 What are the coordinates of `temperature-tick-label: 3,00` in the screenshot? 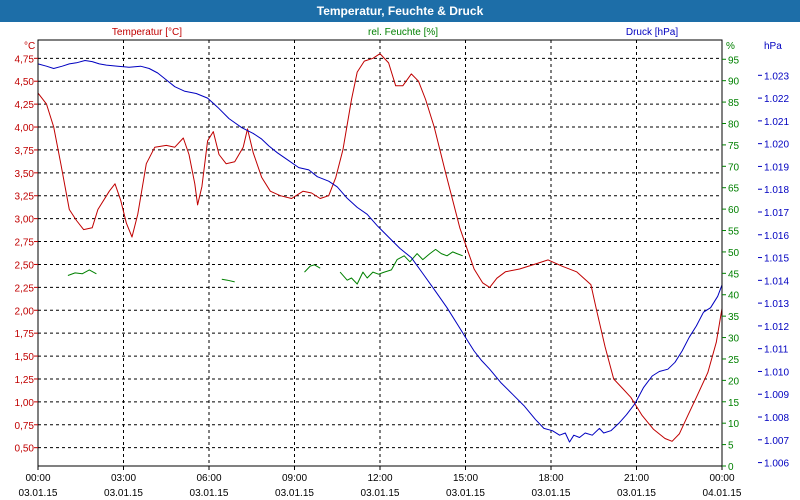 It's located at (25, 220).